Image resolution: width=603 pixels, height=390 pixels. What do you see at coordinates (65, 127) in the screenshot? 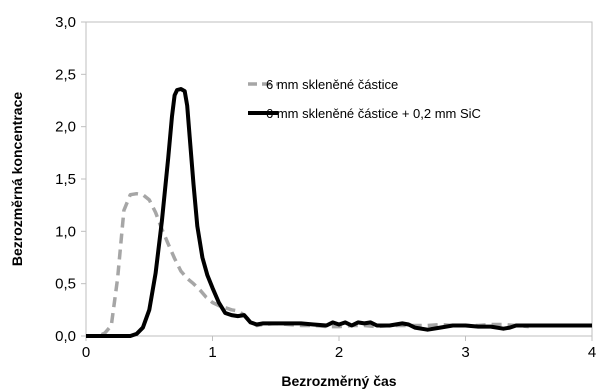
I see `y-tick-label: 2,0` at bounding box center [65, 127].